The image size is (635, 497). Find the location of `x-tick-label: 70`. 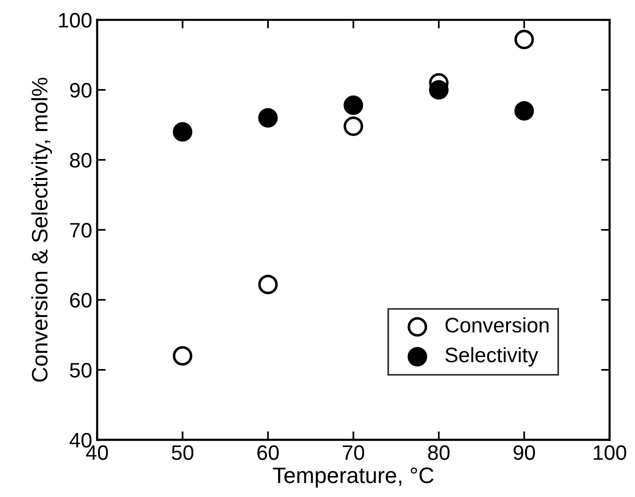

x-tick-label: 70 is located at coordinates (353, 452).